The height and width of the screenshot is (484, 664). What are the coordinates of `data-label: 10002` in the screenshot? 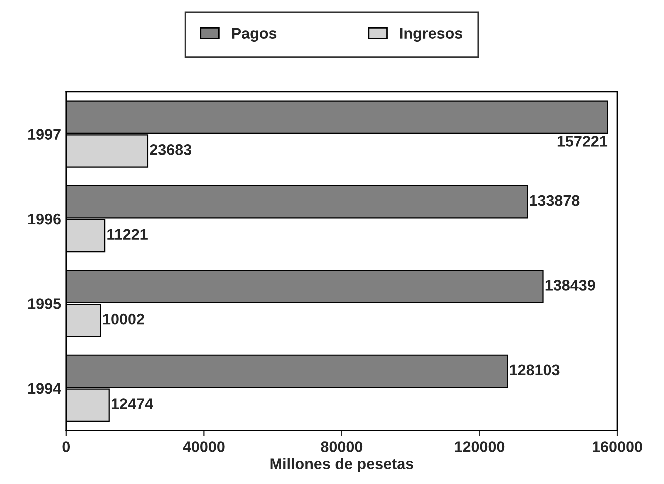 It's located at (123, 319).